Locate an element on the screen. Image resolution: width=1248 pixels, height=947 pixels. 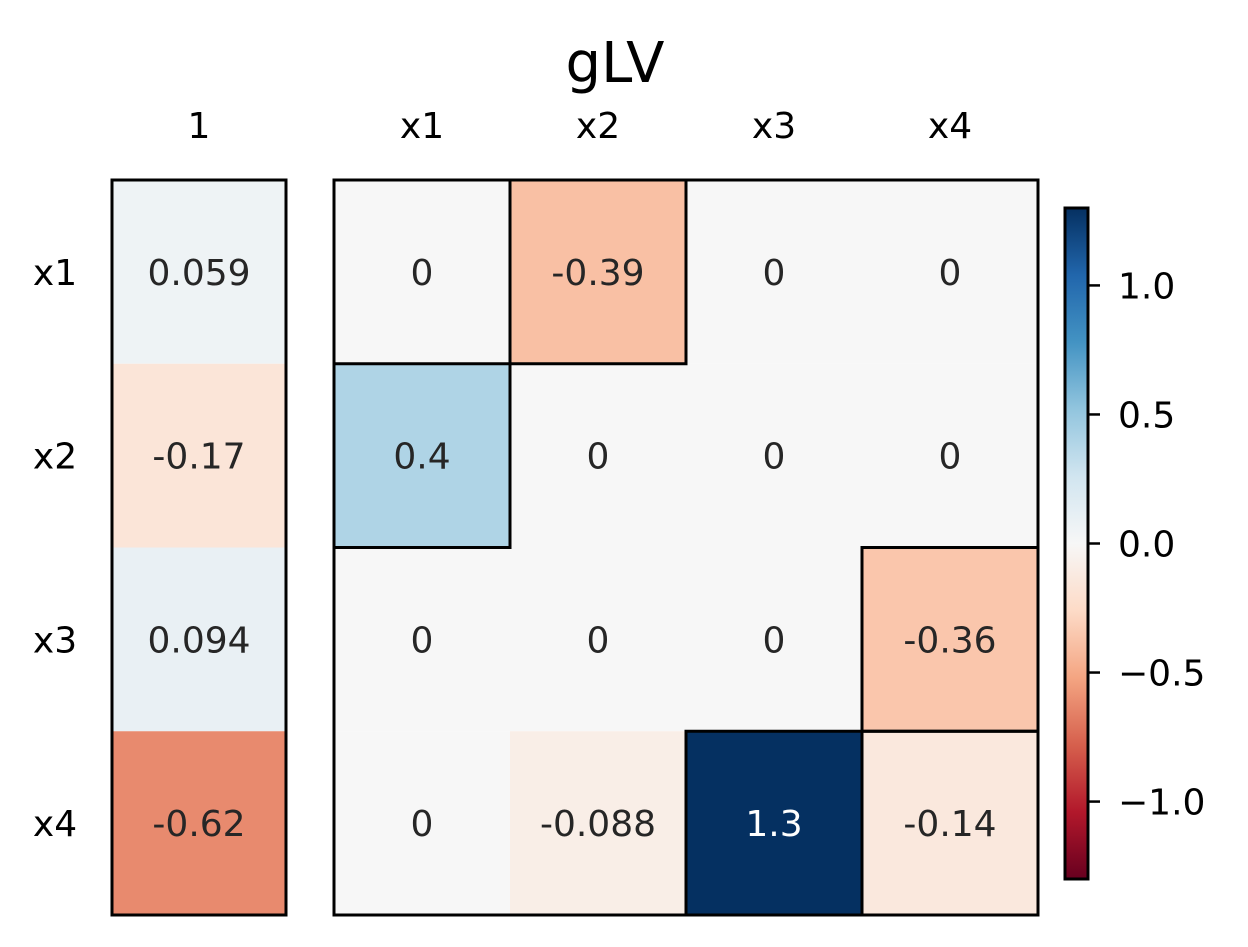
interaction-cell-label: -0.088 is located at coordinates (598, 824).